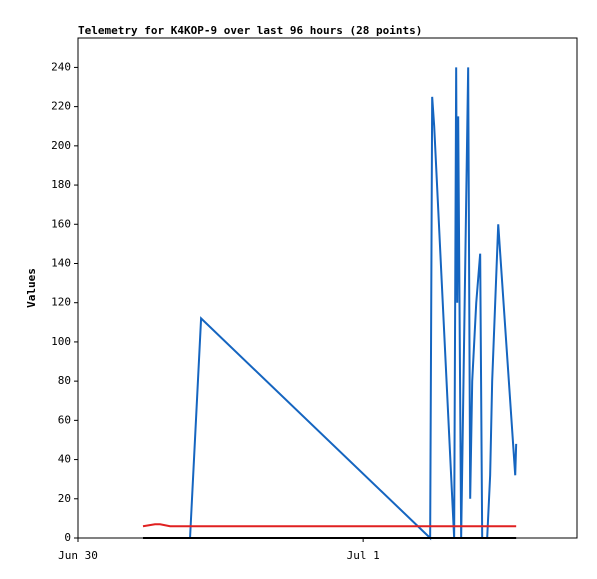  I want to click on y-tick-label: 40, so click(64, 459).